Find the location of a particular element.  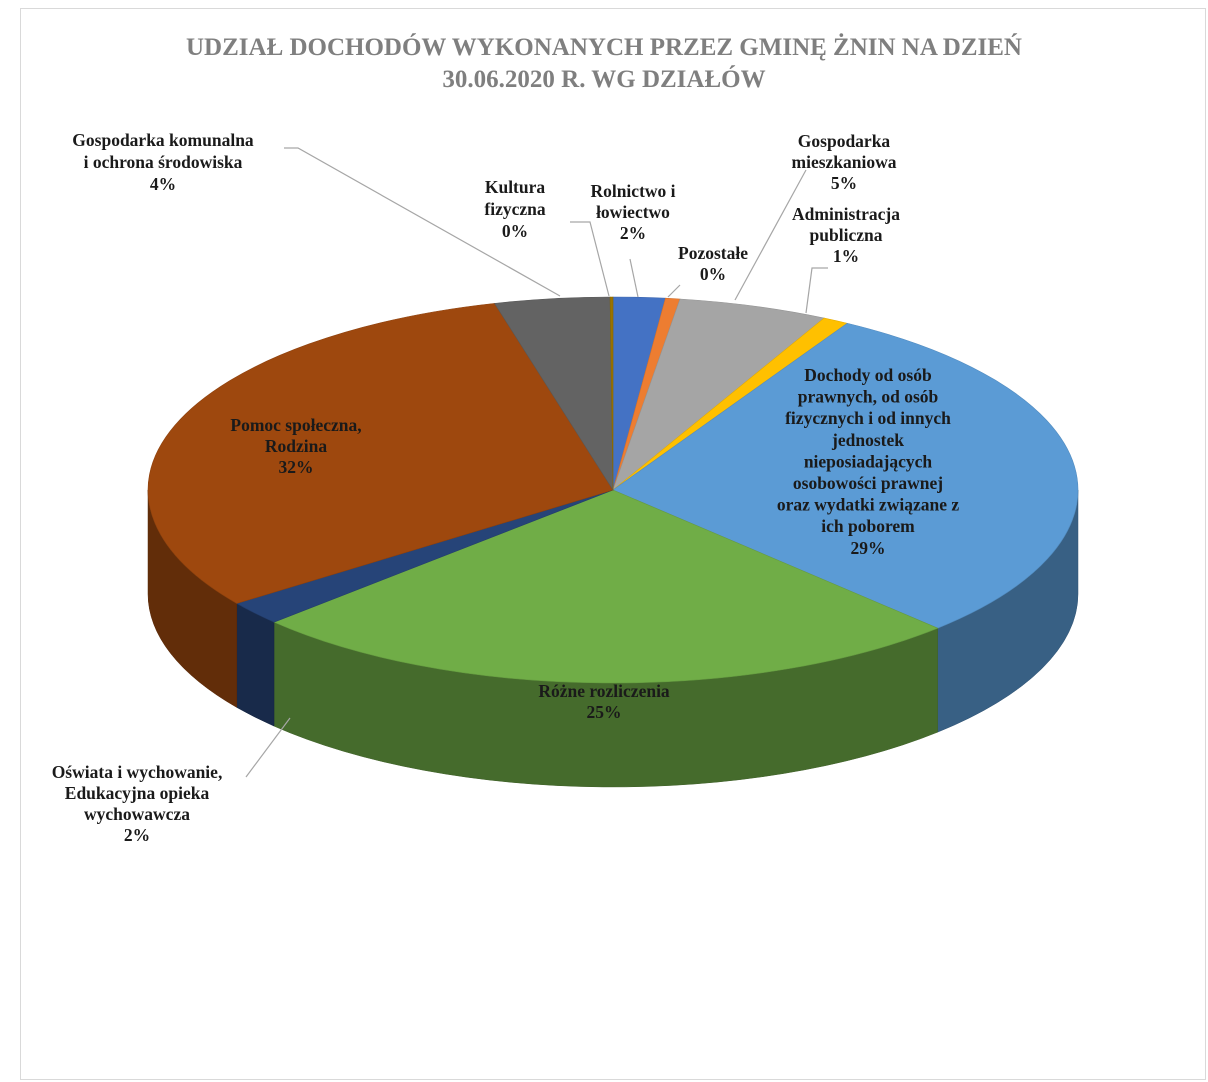

data-label-percent-administracja: 1% is located at coordinates (846, 256).